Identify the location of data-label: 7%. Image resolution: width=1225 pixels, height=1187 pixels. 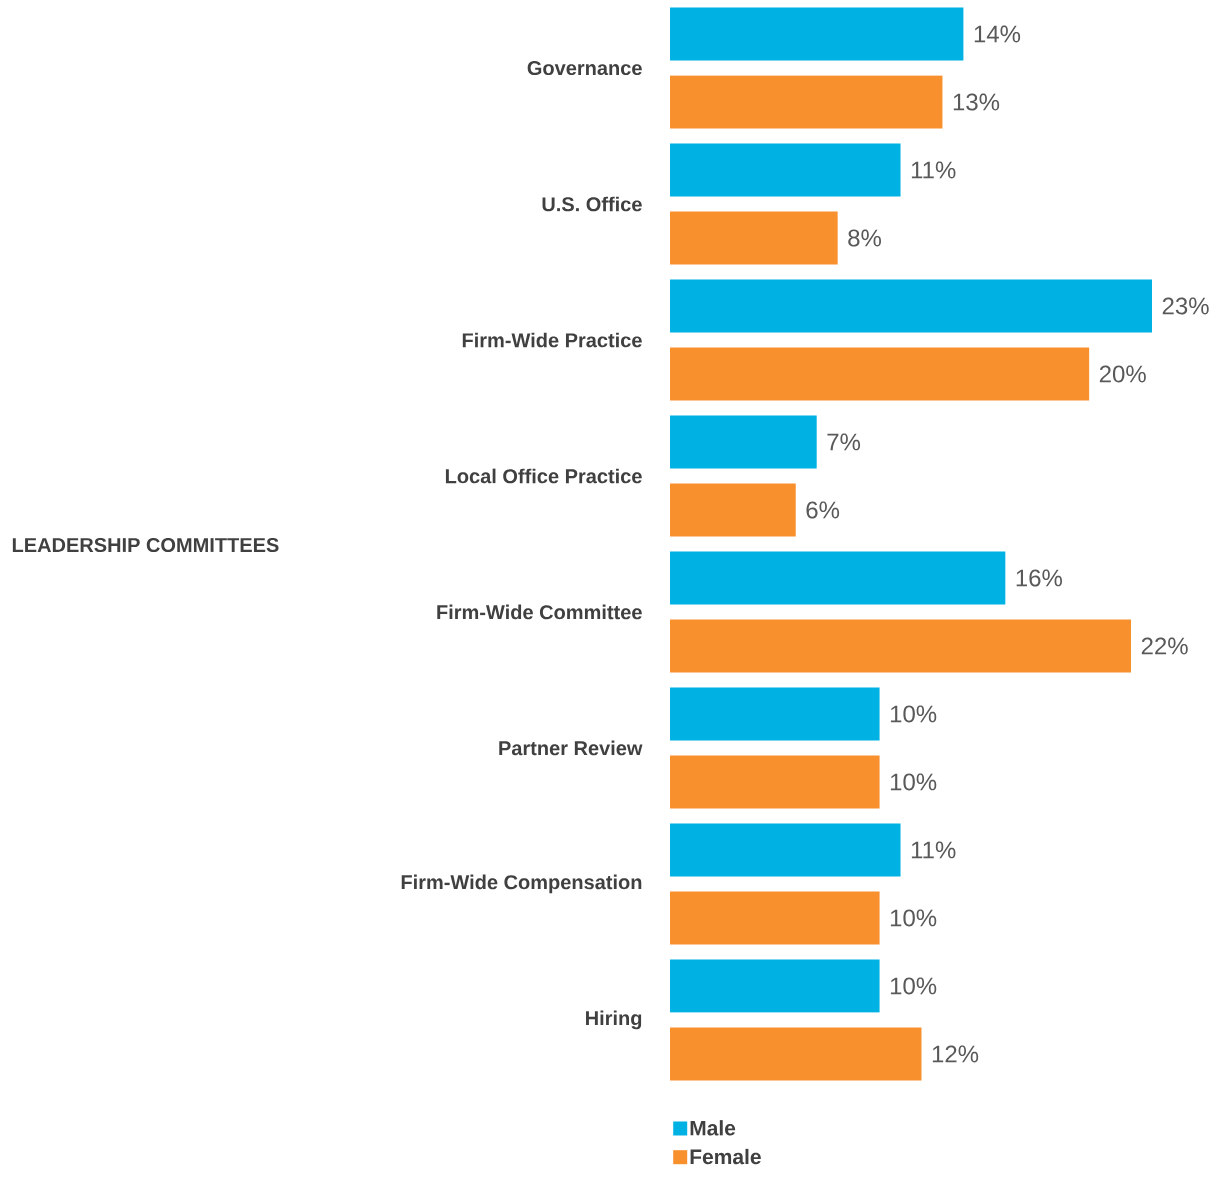
(844, 442).